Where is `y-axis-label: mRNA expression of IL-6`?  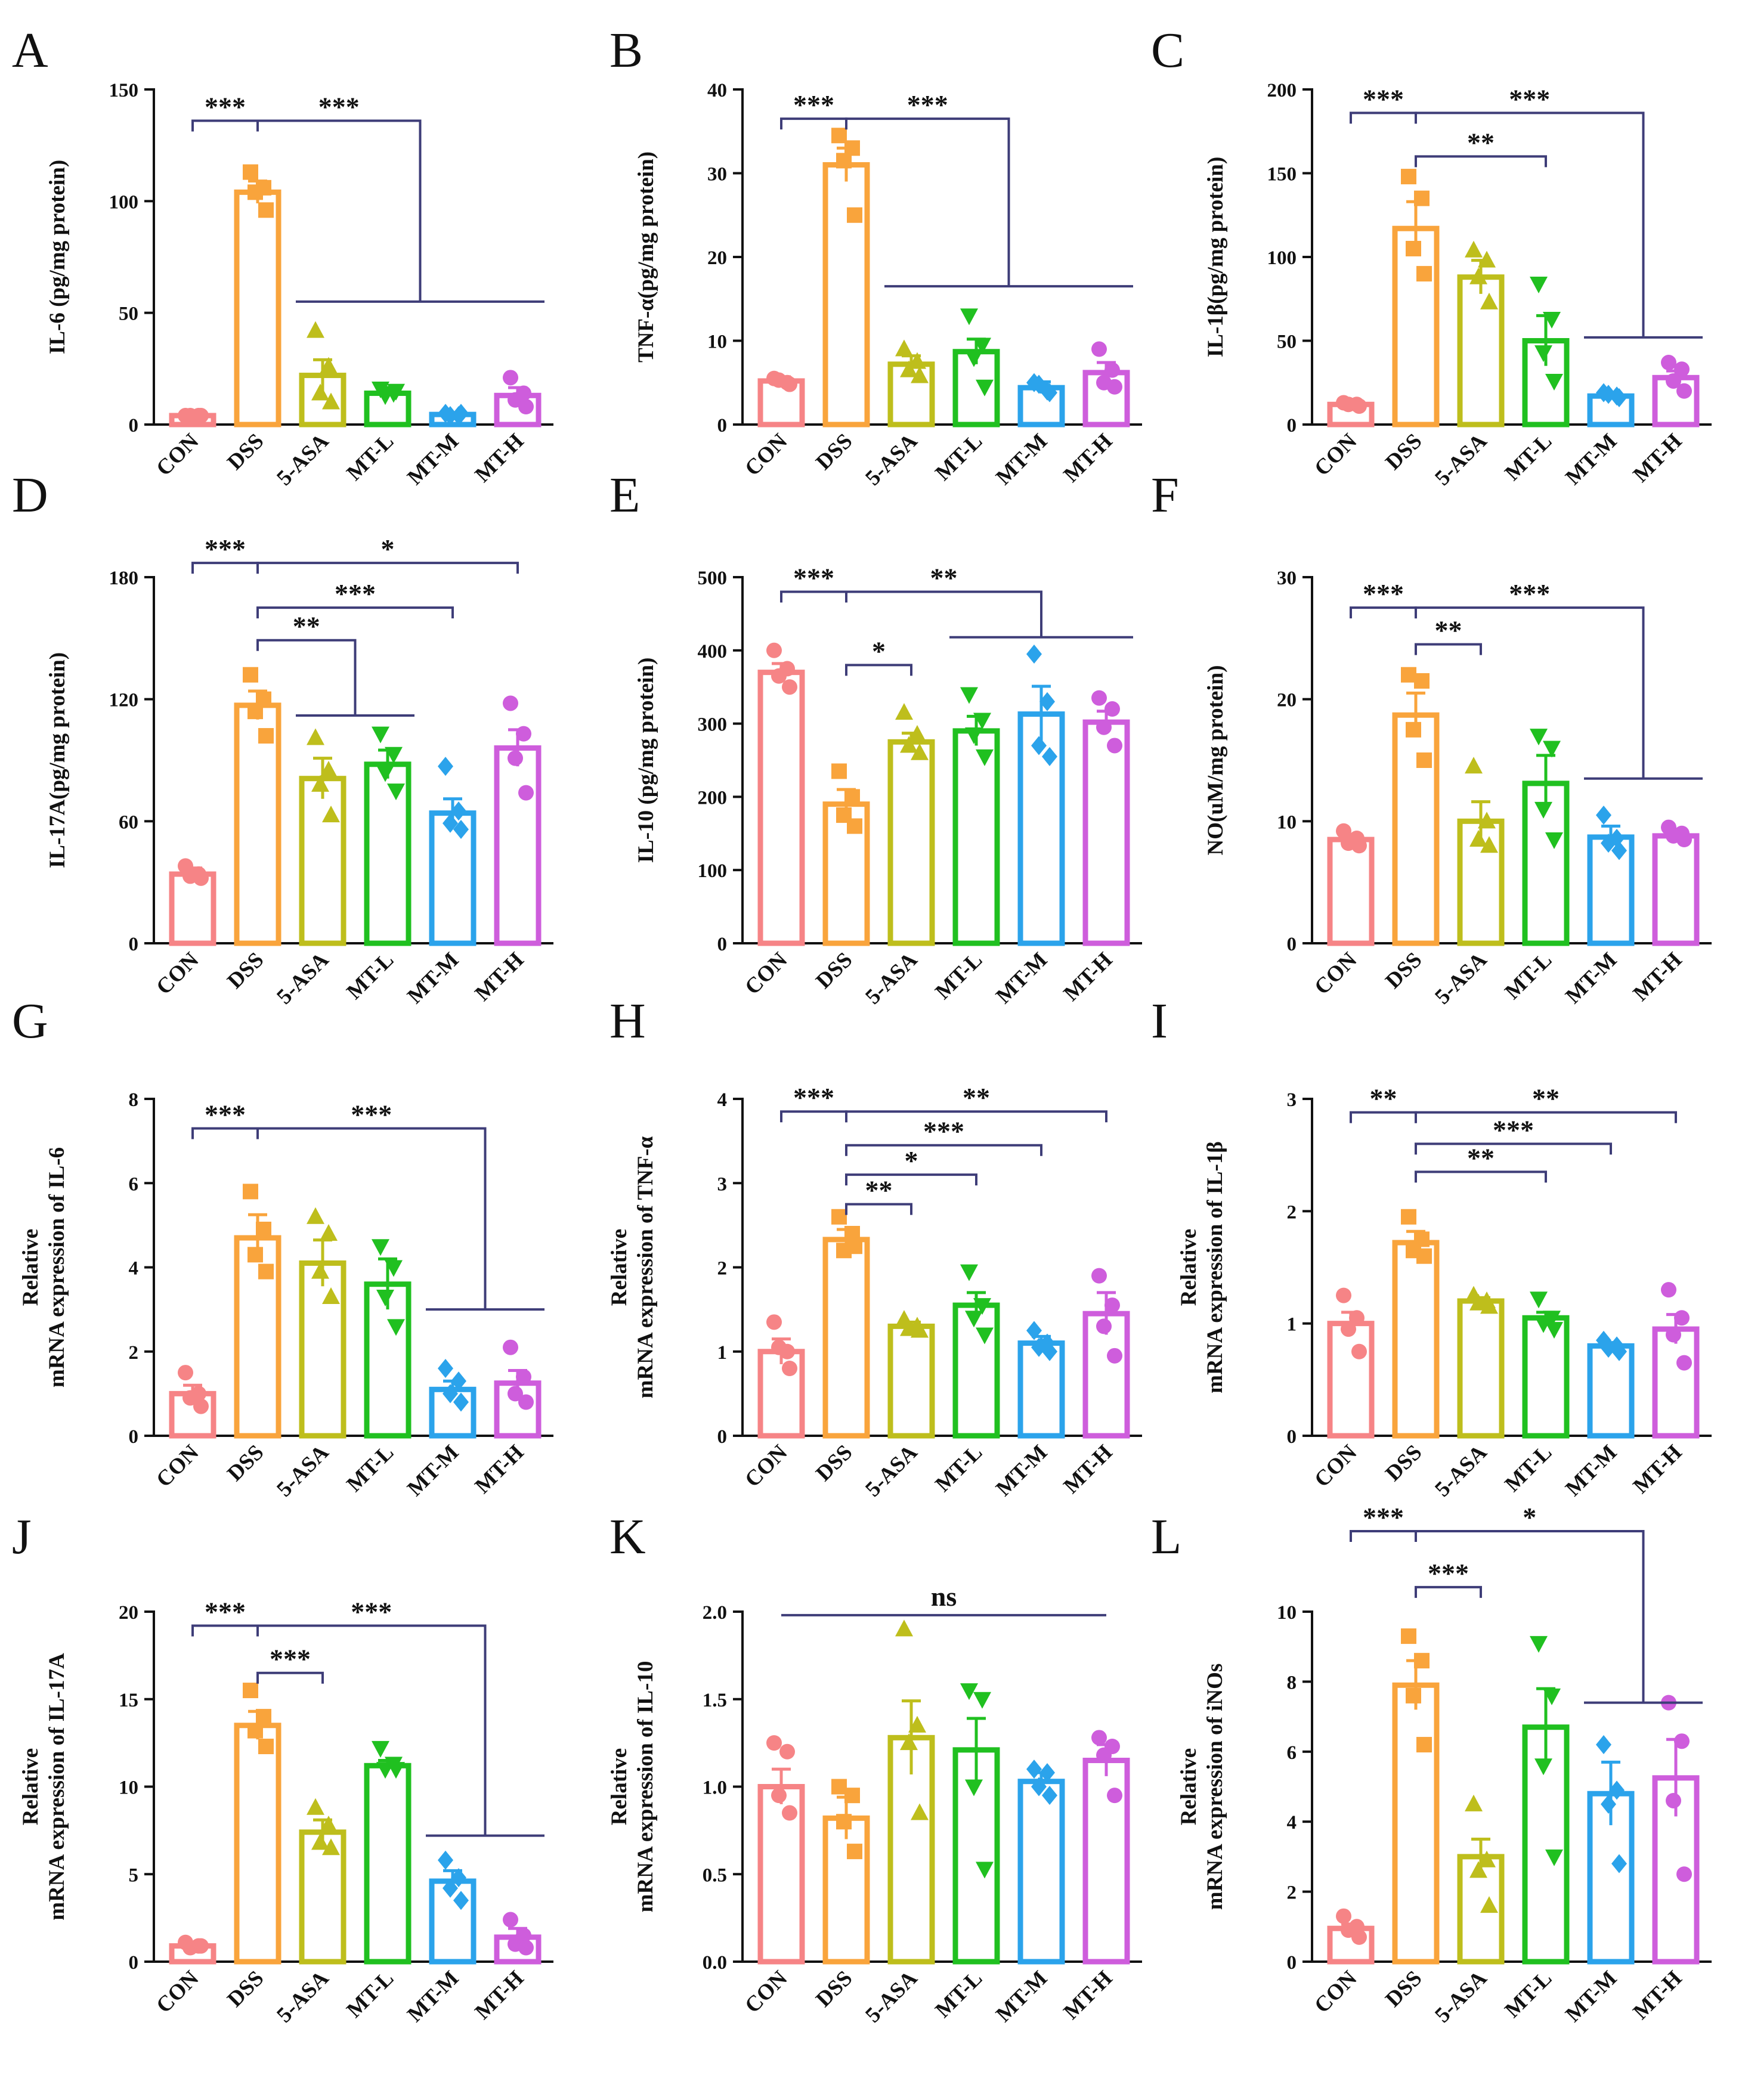
y-axis-label: mRNA expression of IL-6 is located at coordinates (57, 1267).